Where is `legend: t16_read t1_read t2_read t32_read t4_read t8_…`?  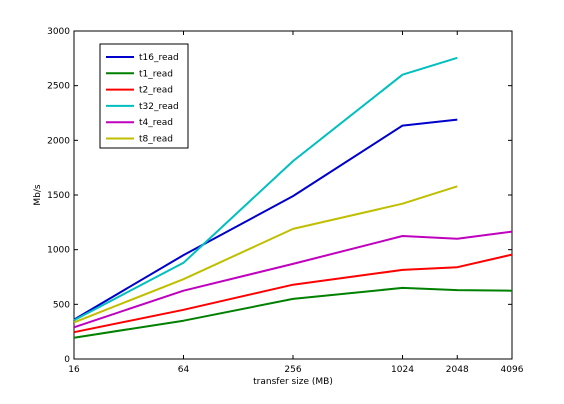 legend: t16_read t1_read t2_read t32_read t4_read t8_… is located at coordinates (144, 96).